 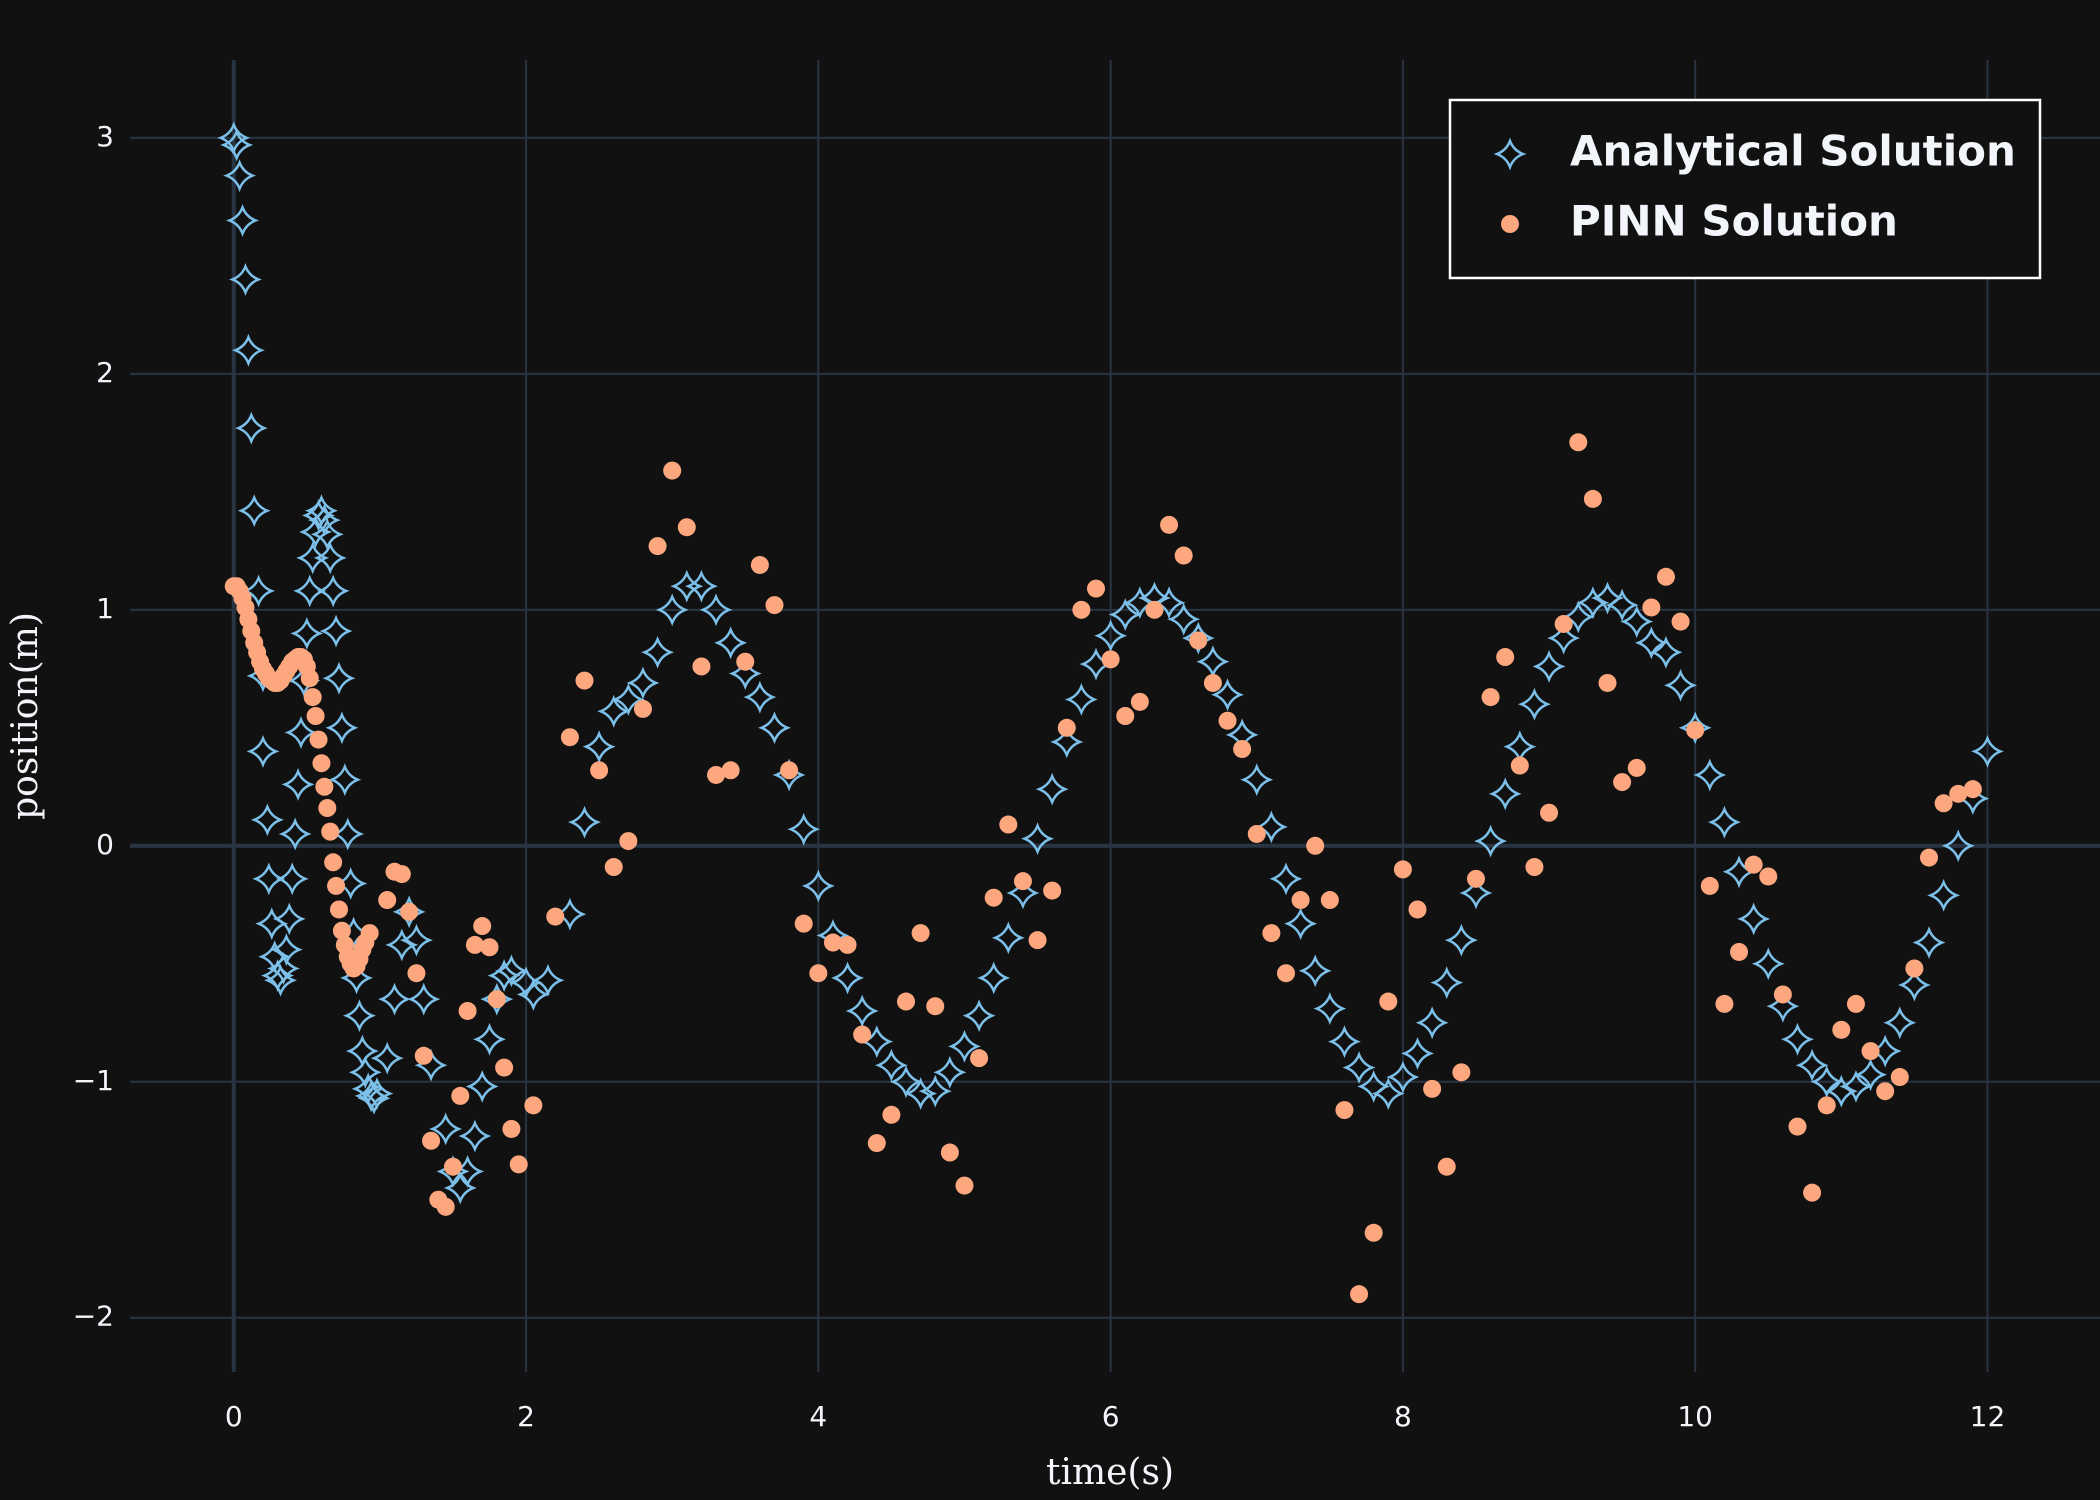 What do you see at coordinates (93, 1316) in the screenshot?
I see `y-tick-label: −2` at bounding box center [93, 1316].